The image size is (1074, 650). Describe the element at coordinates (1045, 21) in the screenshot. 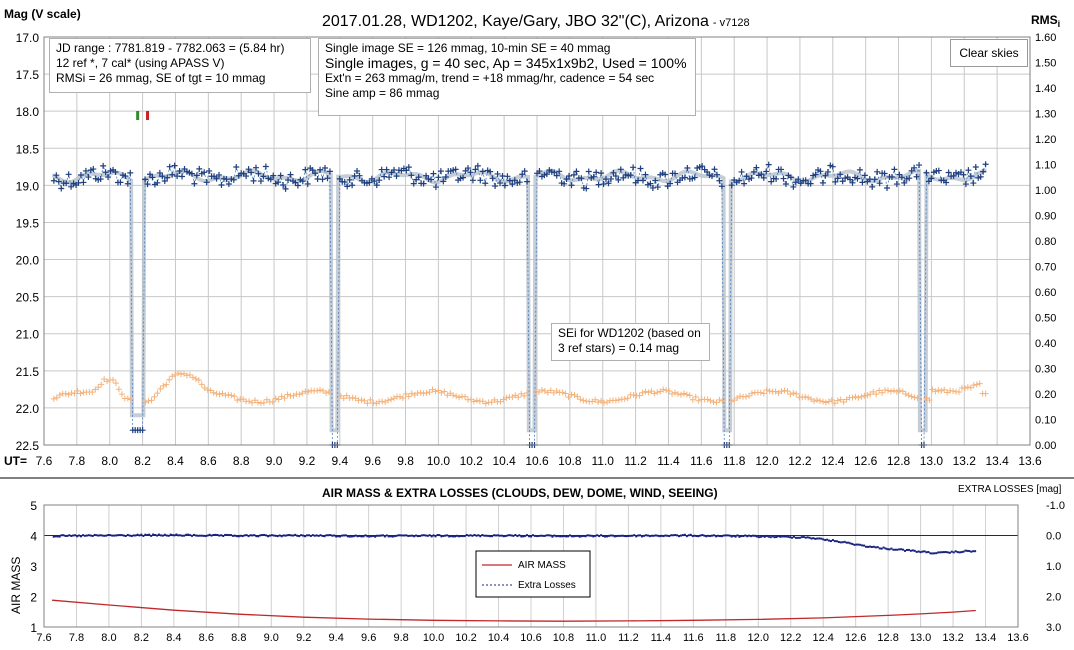

I see `y-axis-label-right: RMSi` at that location.